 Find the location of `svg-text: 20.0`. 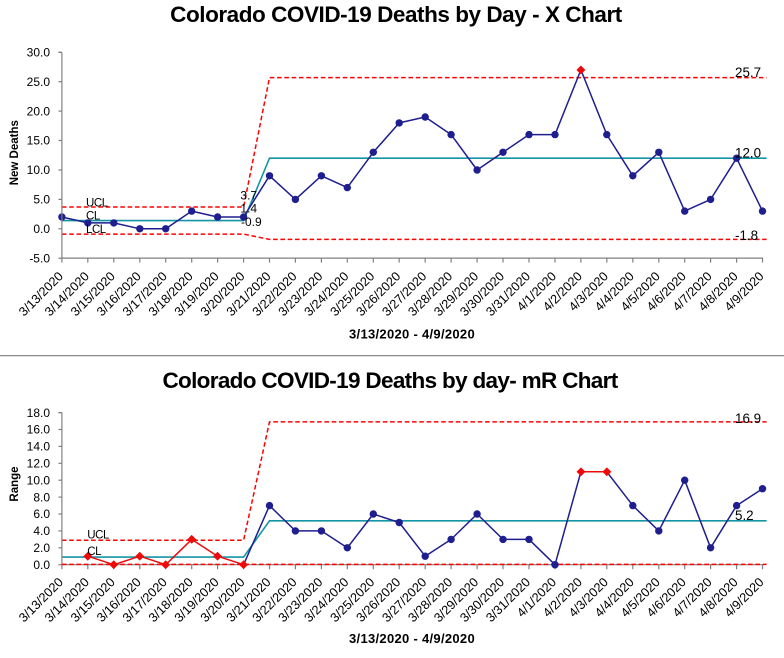

svg-text: 20.0 is located at coordinates (39, 111).